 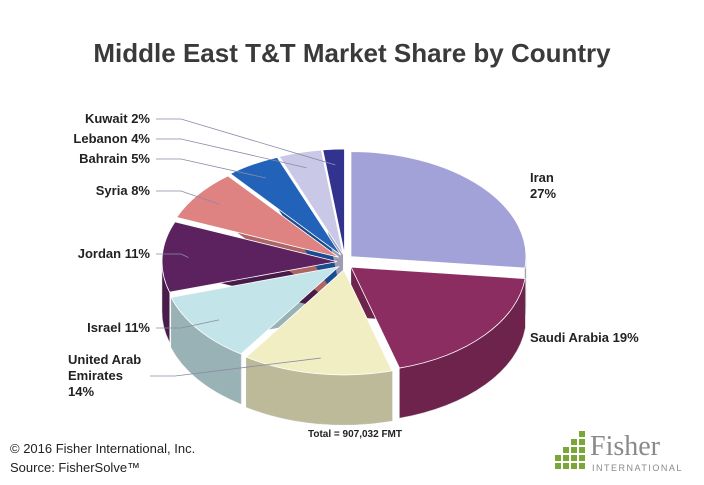 I want to click on logo-mark, so click(x=570, y=450).